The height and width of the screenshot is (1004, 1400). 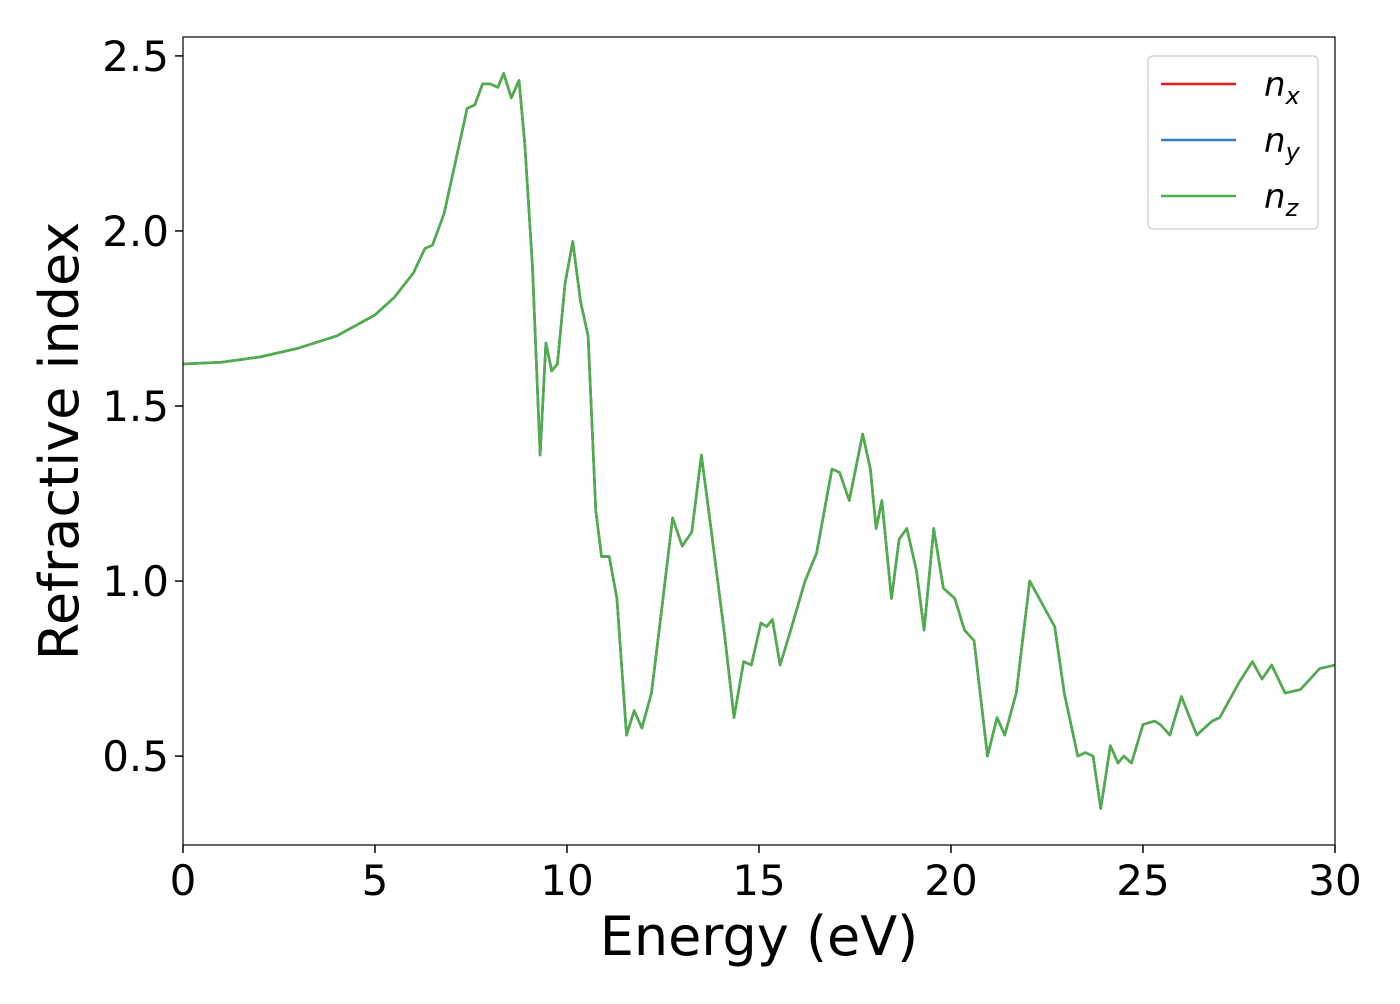 What do you see at coordinates (375, 880) in the screenshot?
I see `x-tick-label: 5` at bounding box center [375, 880].